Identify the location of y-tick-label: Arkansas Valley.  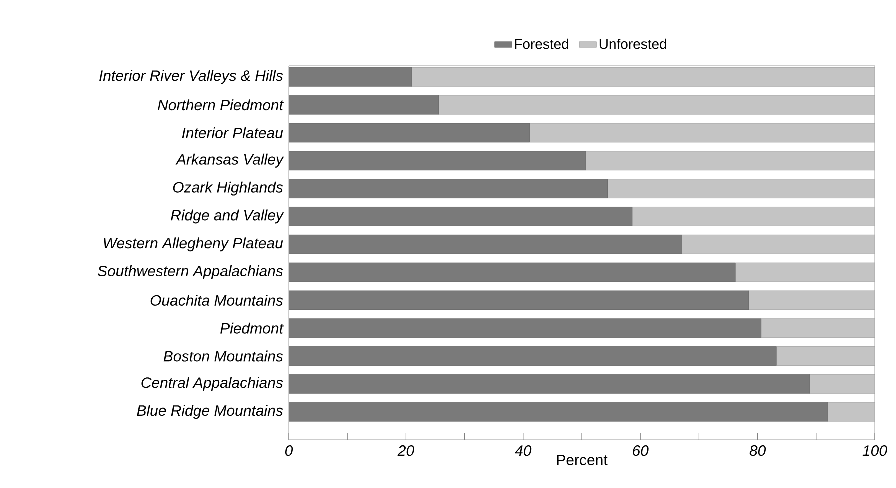
(230, 161).